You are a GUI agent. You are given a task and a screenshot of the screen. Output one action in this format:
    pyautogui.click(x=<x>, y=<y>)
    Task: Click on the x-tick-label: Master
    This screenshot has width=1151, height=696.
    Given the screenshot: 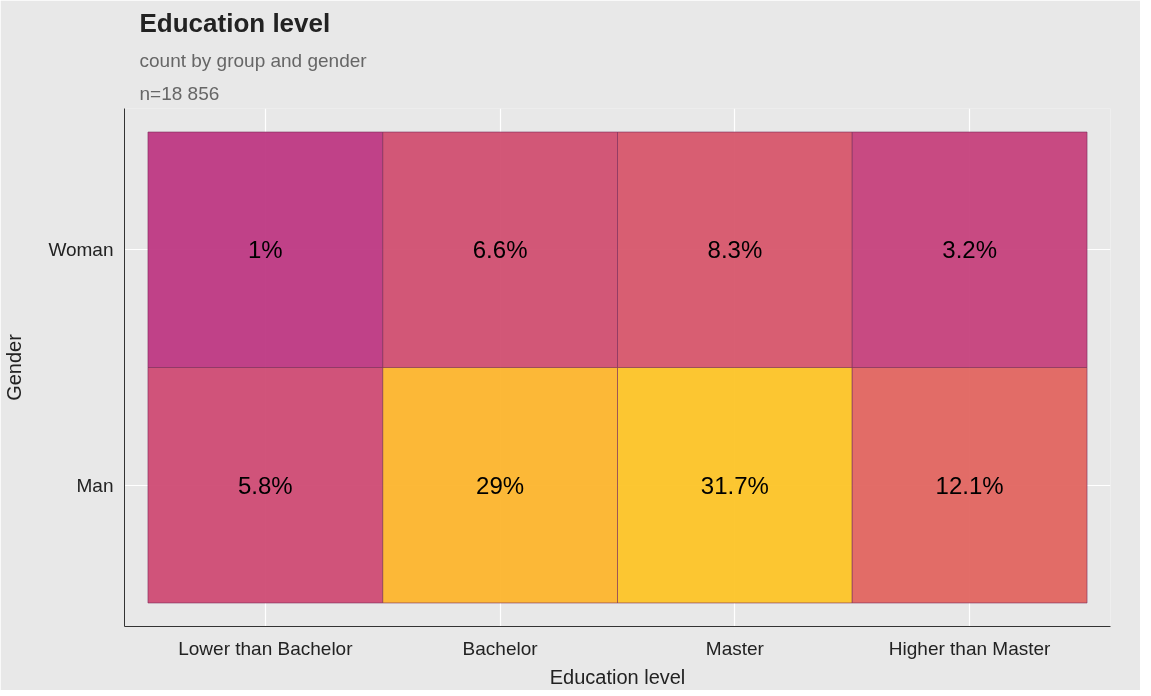 What is the action you would take?
    pyautogui.click(x=735, y=648)
    